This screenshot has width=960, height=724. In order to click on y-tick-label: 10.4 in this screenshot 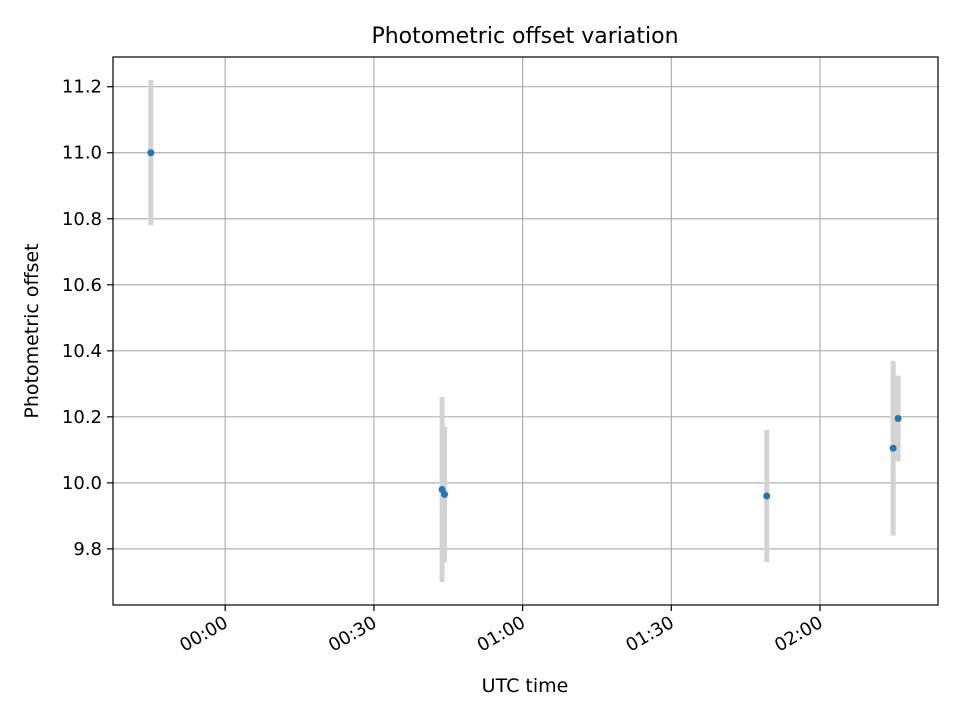, I will do `click(82, 351)`.